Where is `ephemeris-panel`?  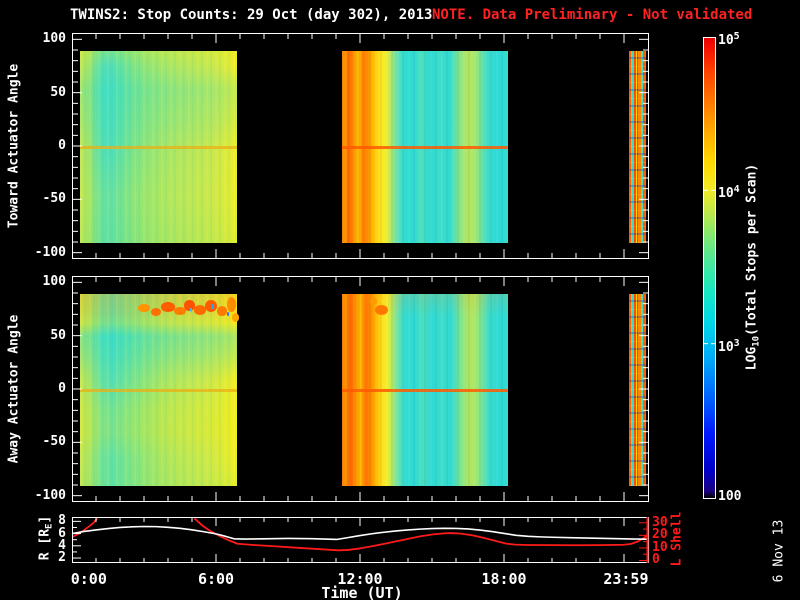
ephemeris-panel is located at coordinates (360, 540).